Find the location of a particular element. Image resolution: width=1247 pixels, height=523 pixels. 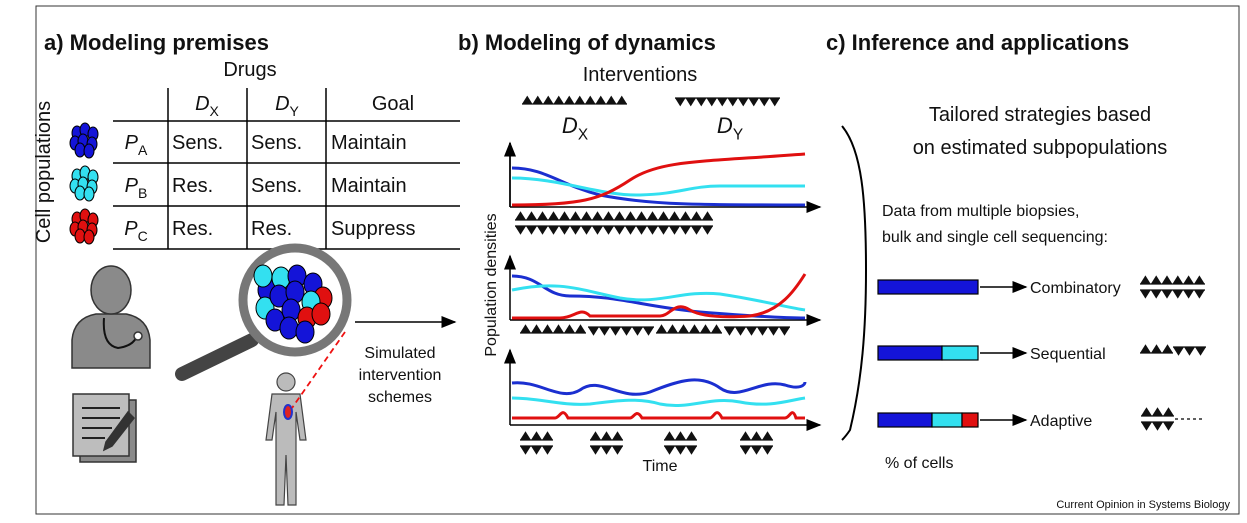

brace is located at coordinates (854, 283).